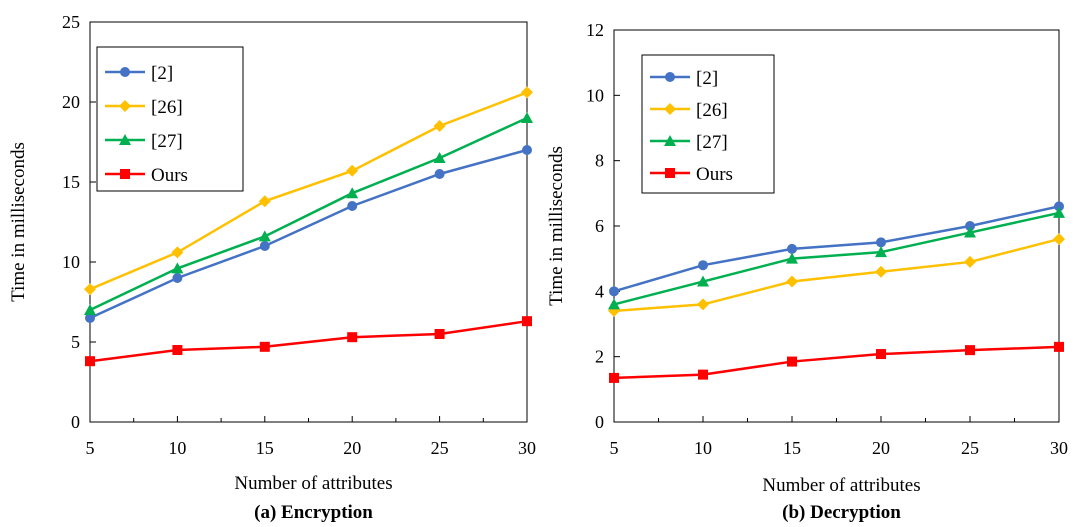 The image size is (1078, 527). What do you see at coordinates (71, 262) in the screenshot?
I see `y-tick-label: 10` at bounding box center [71, 262].